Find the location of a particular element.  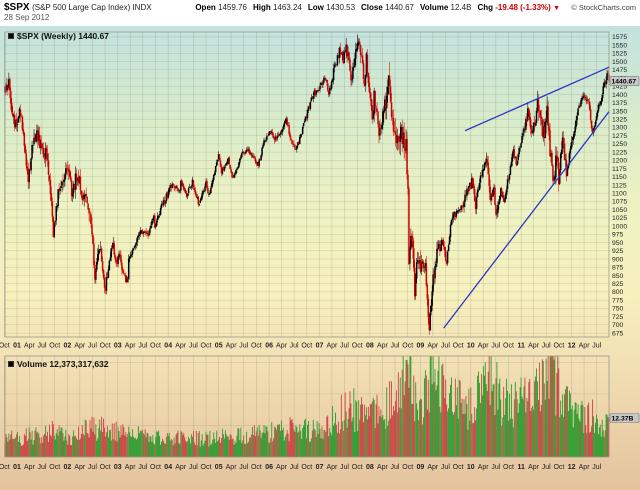

last-price-box-value: 1440.67 is located at coordinates (624, 82).